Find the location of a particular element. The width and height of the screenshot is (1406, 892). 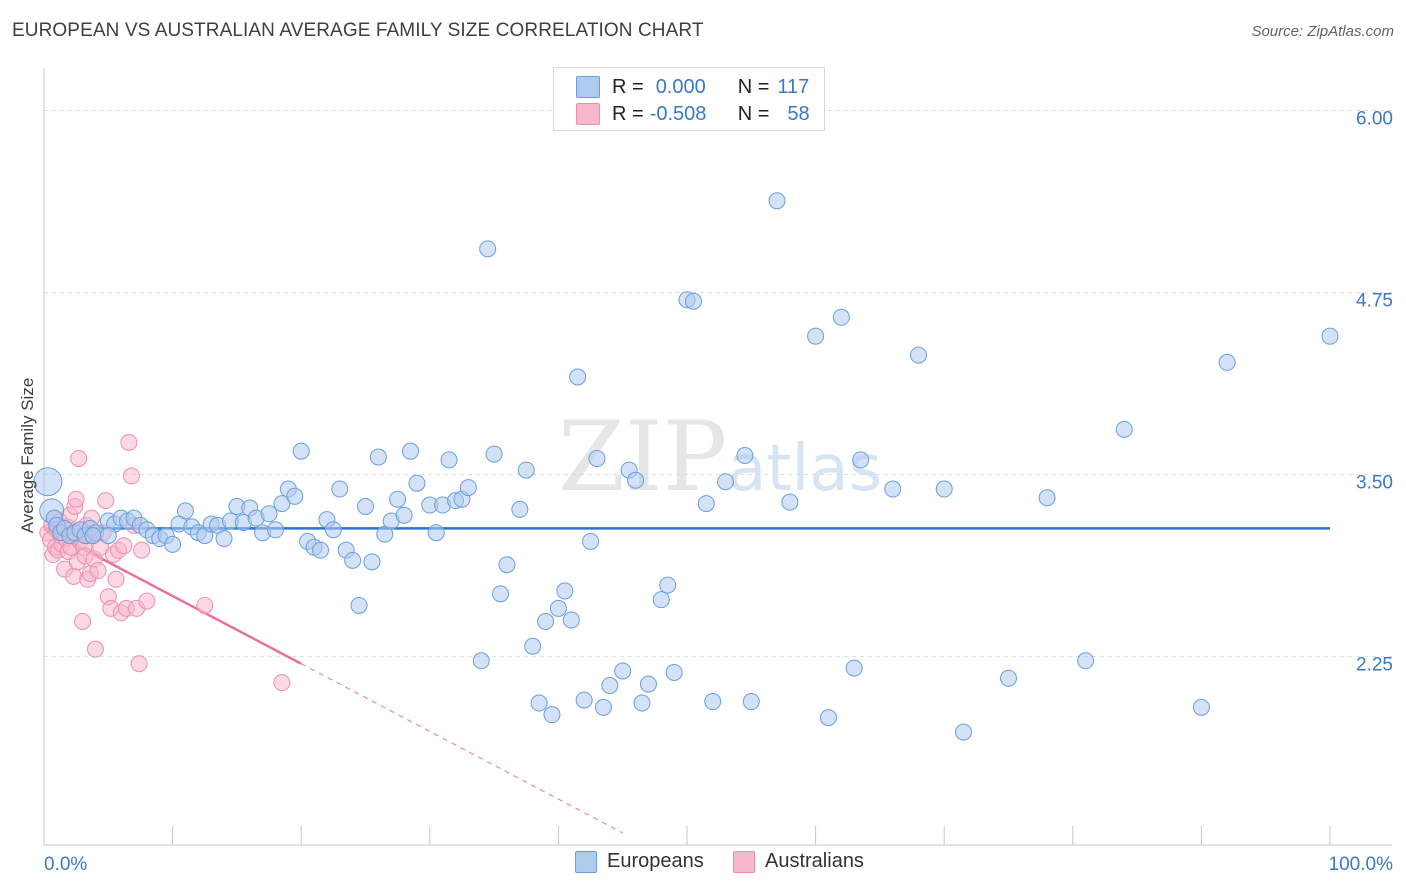

x-tick-label: 0.0% is located at coordinates (65, 864).